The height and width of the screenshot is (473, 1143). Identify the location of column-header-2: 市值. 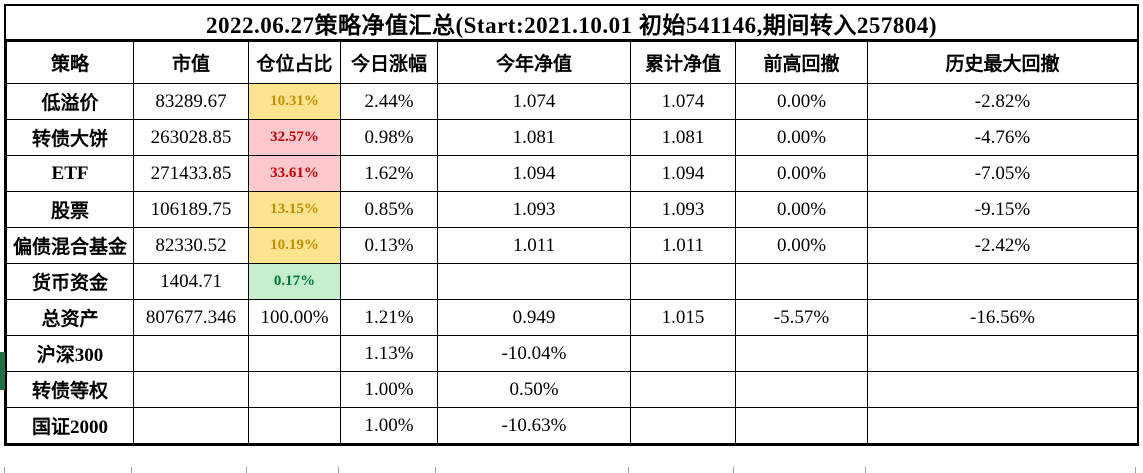
(191, 62).